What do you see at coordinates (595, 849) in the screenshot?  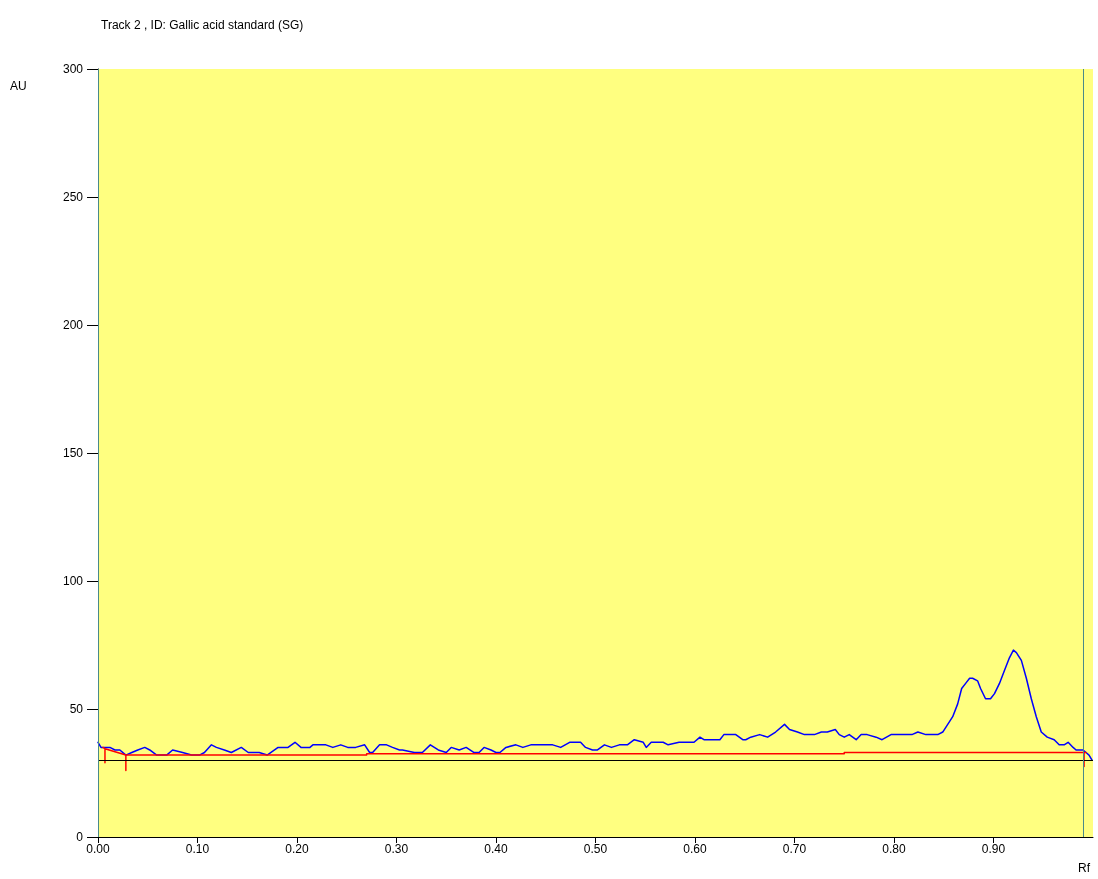 I see `x-tick-label: 0.50` at bounding box center [595, 849].